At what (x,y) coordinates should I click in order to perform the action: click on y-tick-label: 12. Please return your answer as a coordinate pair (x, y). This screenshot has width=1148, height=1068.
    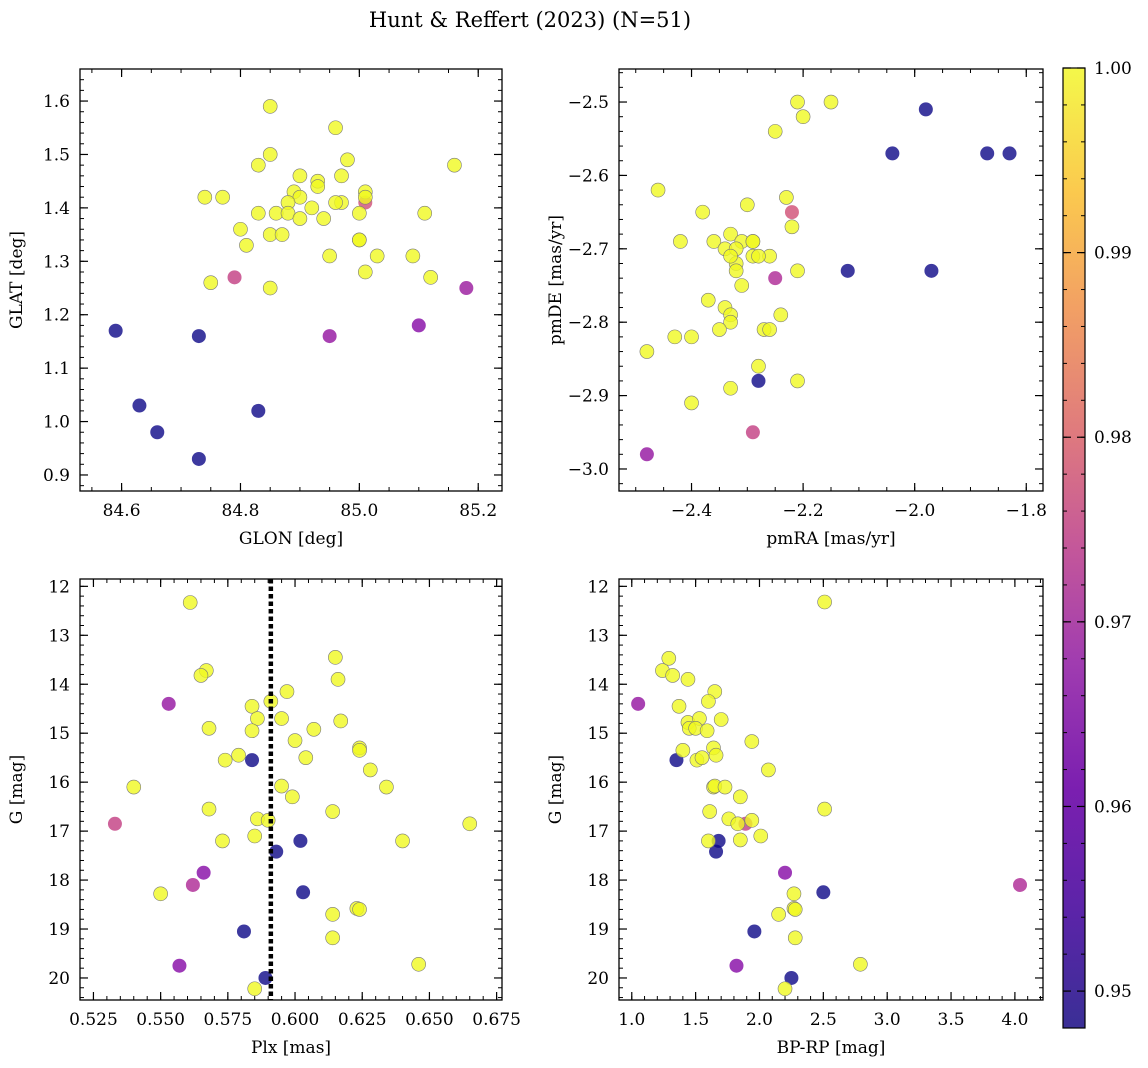
    Looking at the image, I should click on (598, 587).